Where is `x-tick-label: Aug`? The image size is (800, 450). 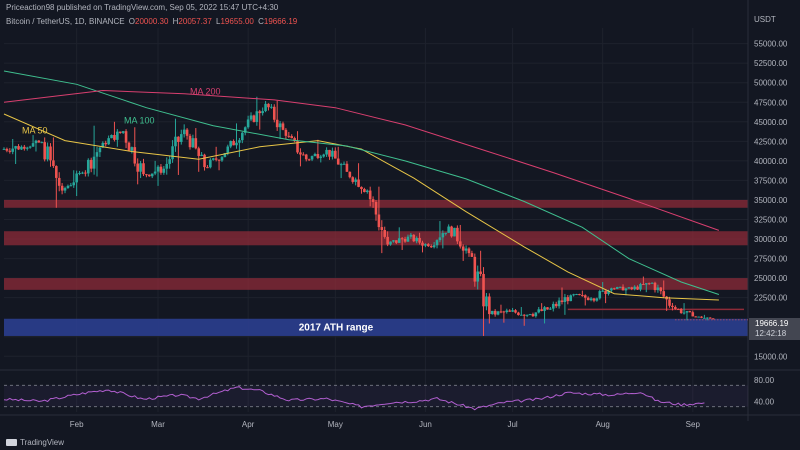 x-tick-label: Aug is located at coordinates (603, 424).